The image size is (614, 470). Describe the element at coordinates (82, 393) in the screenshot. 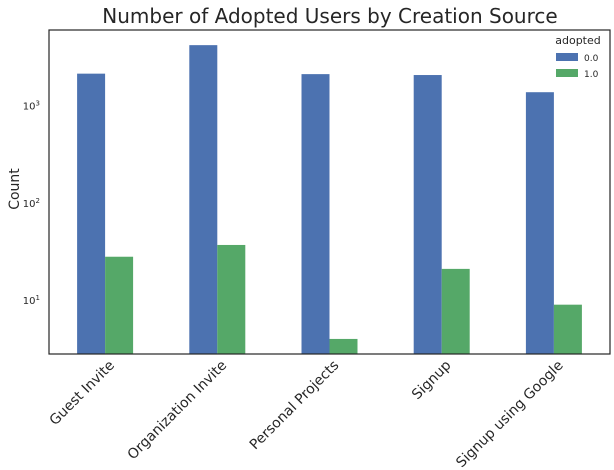

I see `x-tick-label-0: Guest Invite` at that location.